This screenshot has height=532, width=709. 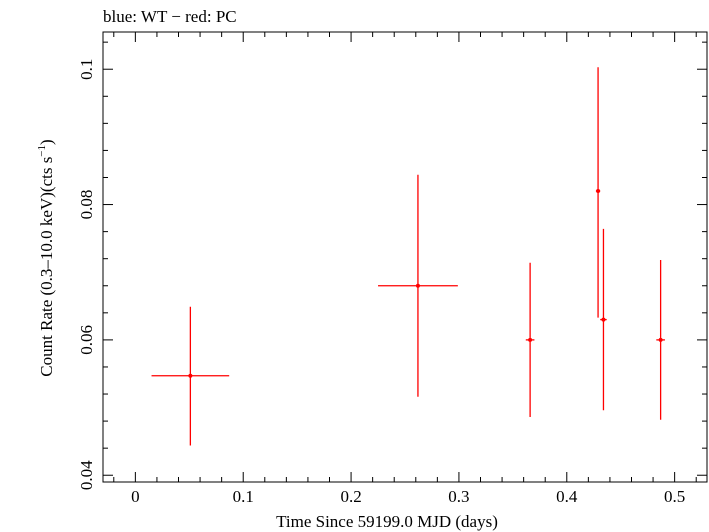 I want to click on y-axis-label: Count Rate (0.3–10.0 keV)(cts s−1), so click(x=46, y=257).